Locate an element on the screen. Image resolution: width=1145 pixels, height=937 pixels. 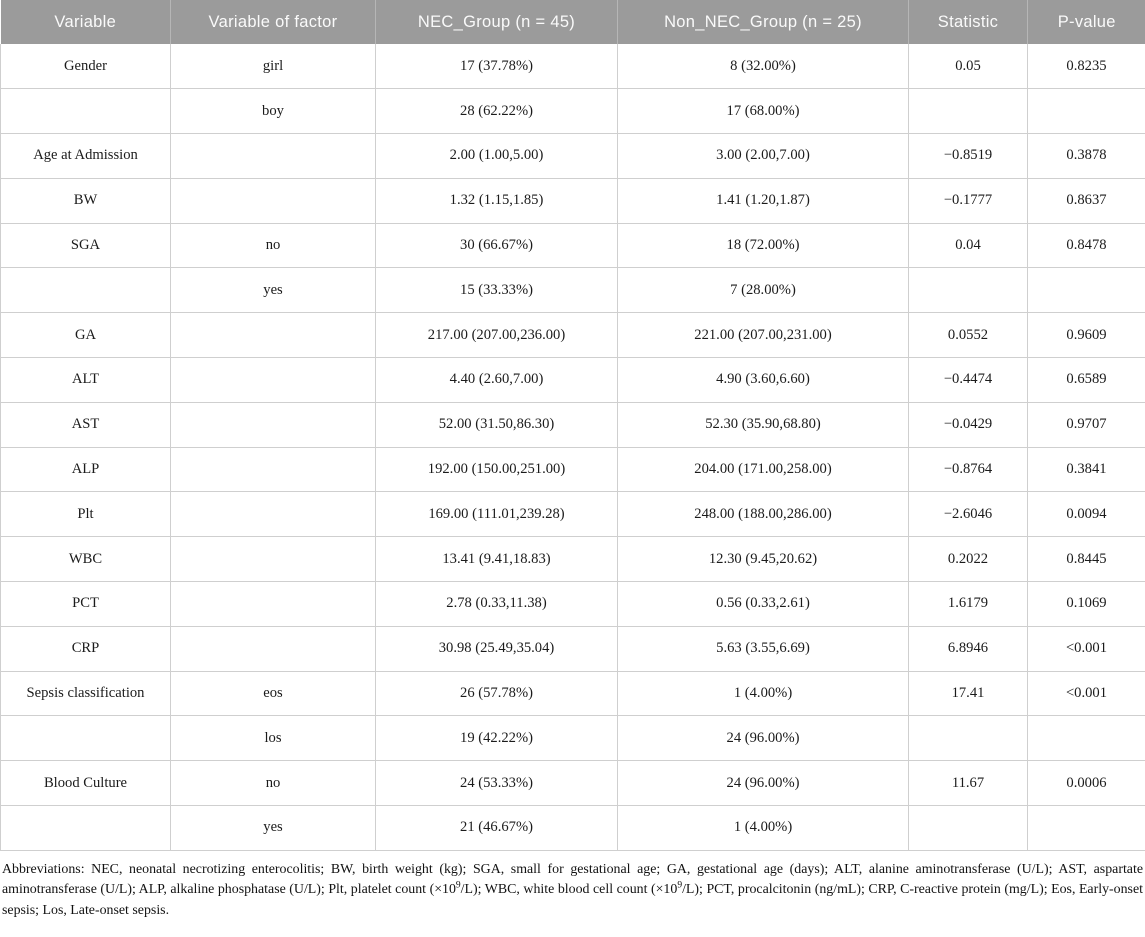
table-cell: 0.04 is located at coordinates (968, 245).